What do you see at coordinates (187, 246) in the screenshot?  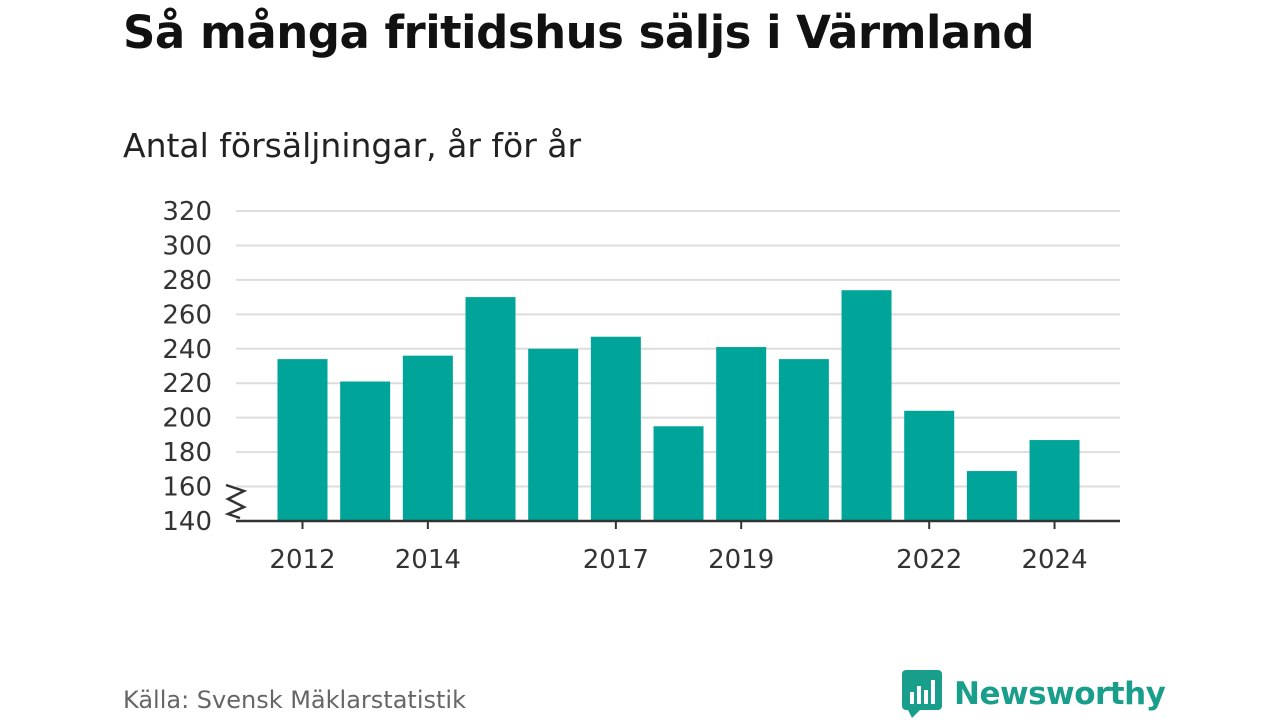 I see `y-tick-label: 300` at bounding box center [187, 246].